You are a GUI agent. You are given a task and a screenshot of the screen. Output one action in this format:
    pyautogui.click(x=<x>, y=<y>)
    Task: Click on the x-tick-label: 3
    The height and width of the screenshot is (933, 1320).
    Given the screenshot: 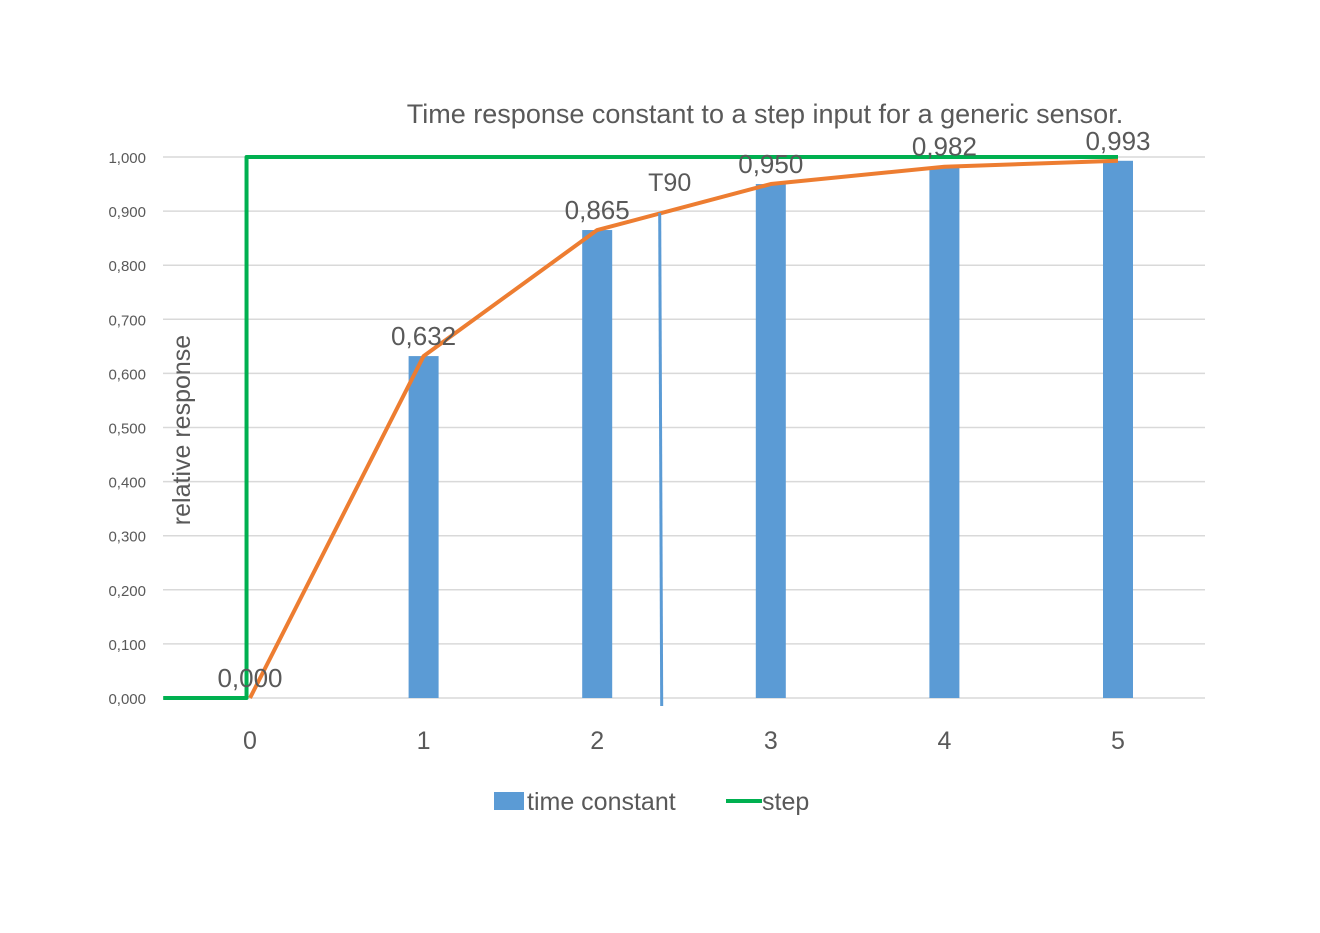 What is the action you would take?
    pyautogui.click(x=771, y=741)
    